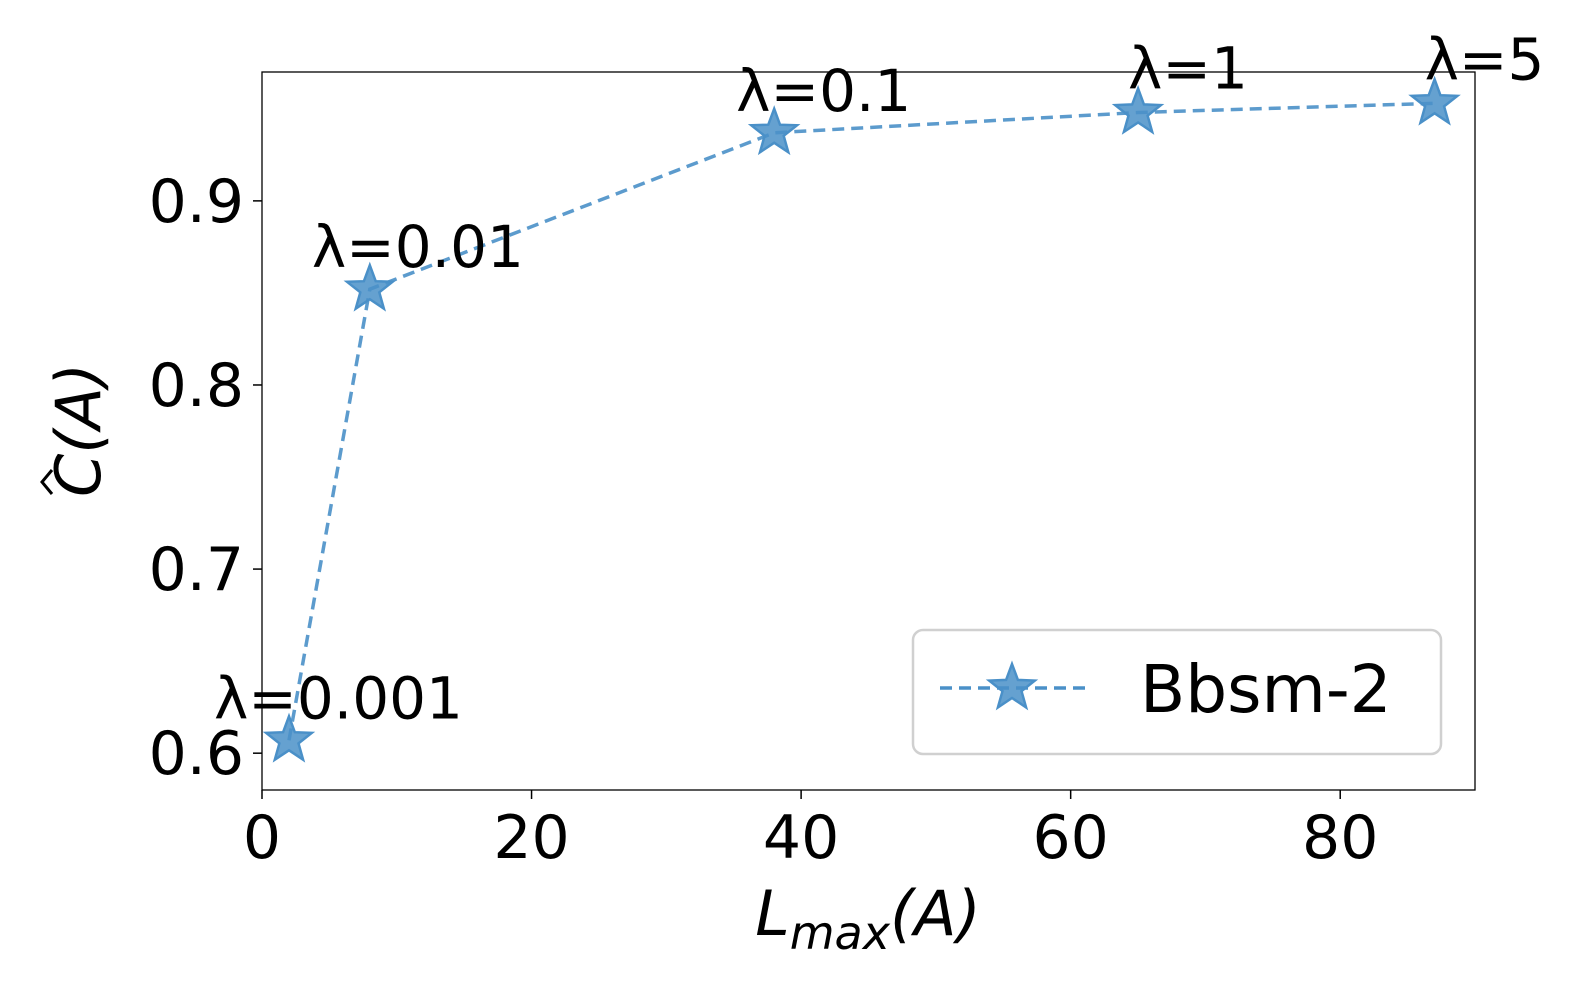 The image size is (1578, 986). I want to click on y-axis-label: C(A), so click(77, 430).